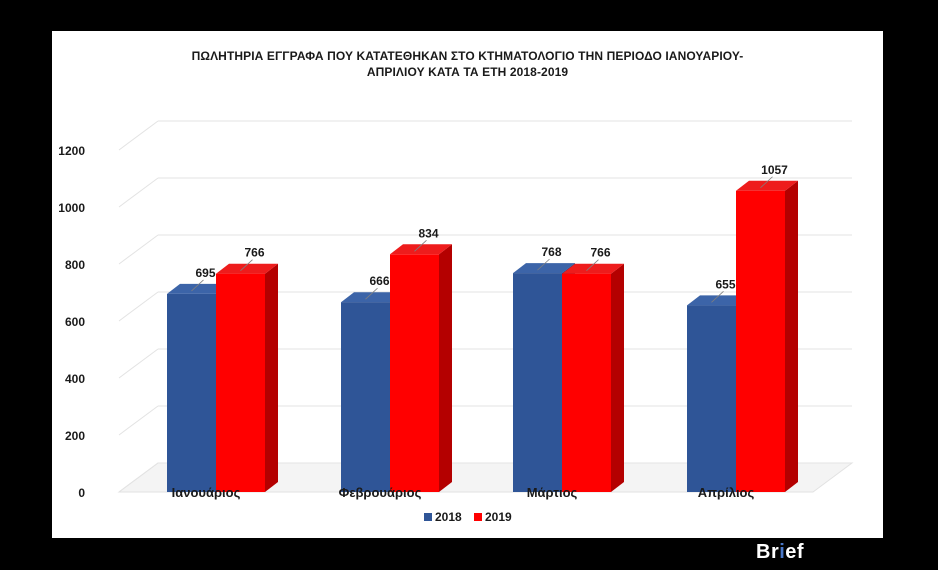 This screenshot has height=570, width=938. Describe the element at coordinates (380, 492) in the screenshot. I see `x-category-label: Φεβρουάριος` at that location.